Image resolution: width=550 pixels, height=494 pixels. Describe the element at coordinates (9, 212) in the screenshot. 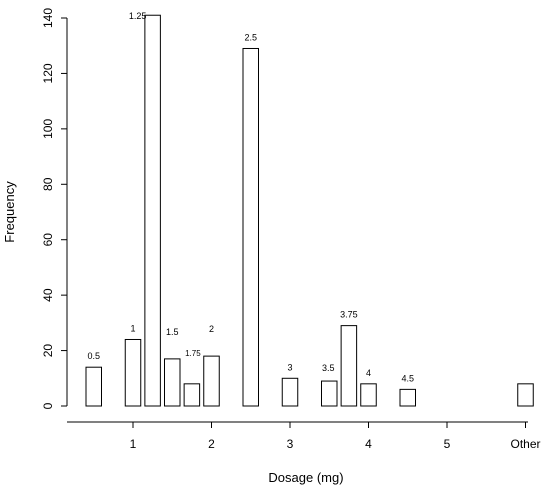

I see `y-axis-title: Frequency` at that location.